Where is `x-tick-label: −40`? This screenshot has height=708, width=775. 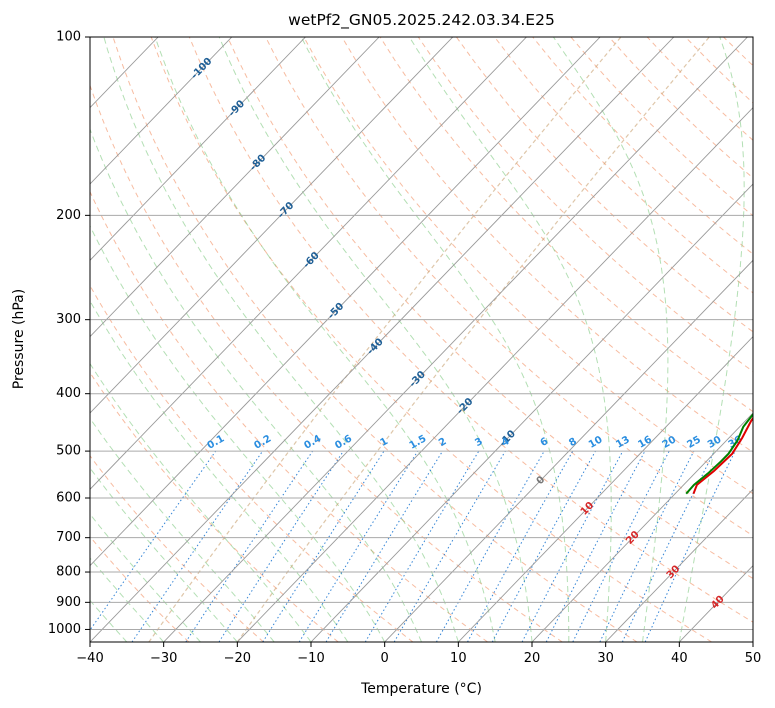
x-tick-label: −40 is located at coordinates (89, 658).